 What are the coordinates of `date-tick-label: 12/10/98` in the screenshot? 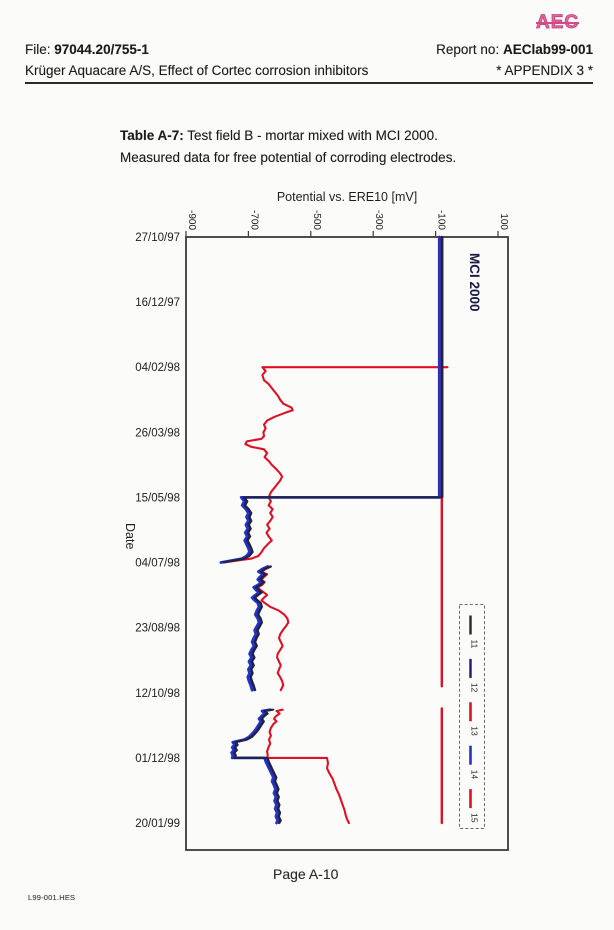 It's located at (157, 694).